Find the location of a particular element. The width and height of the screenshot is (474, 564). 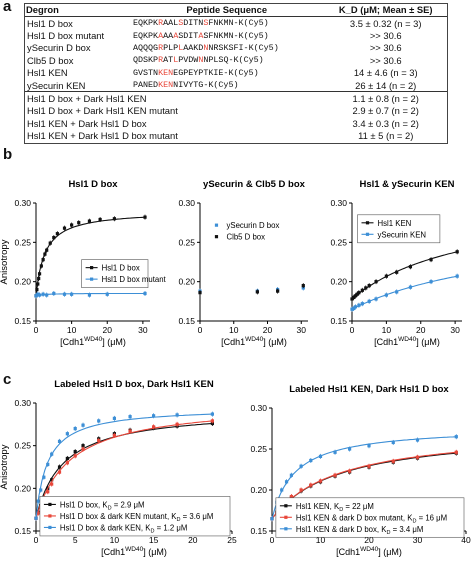

sequence-fragment: EQKPK is located at coordinates (145, 35).